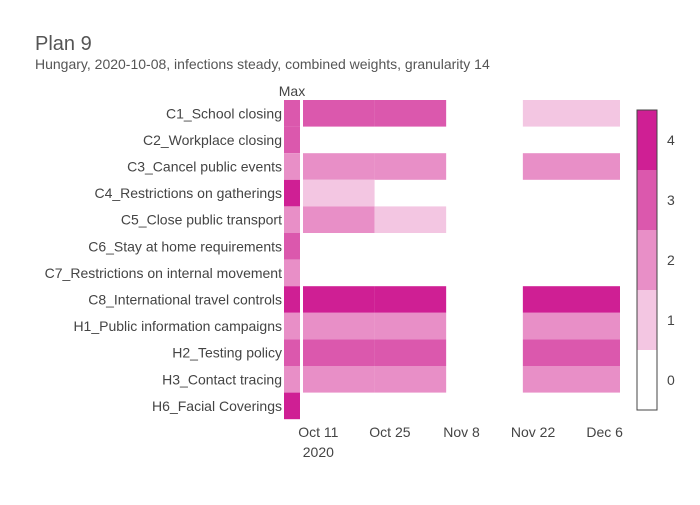 The width and height of the screenshot is (700, 505). Describe the element at coordinates (604, 432) in the screenshot. I see `x-tick-label: Dec 6` at that location.